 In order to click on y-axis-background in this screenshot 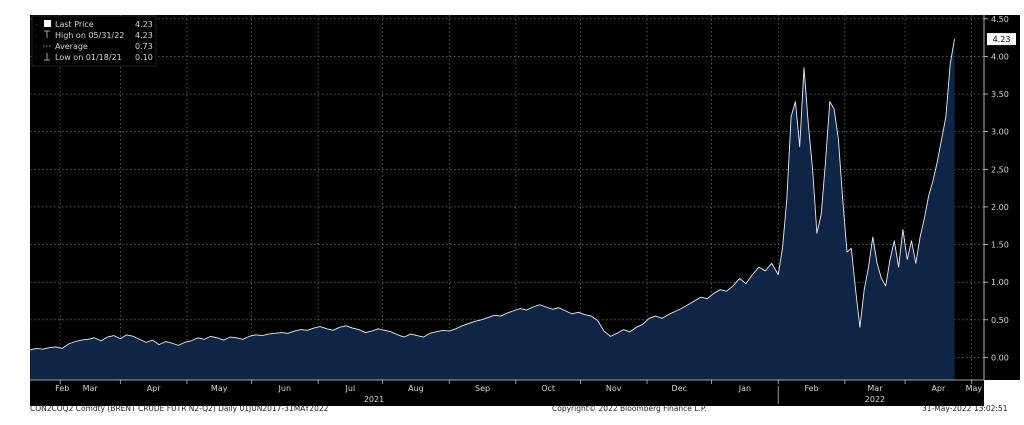, I will do `click(1002, 197)`.